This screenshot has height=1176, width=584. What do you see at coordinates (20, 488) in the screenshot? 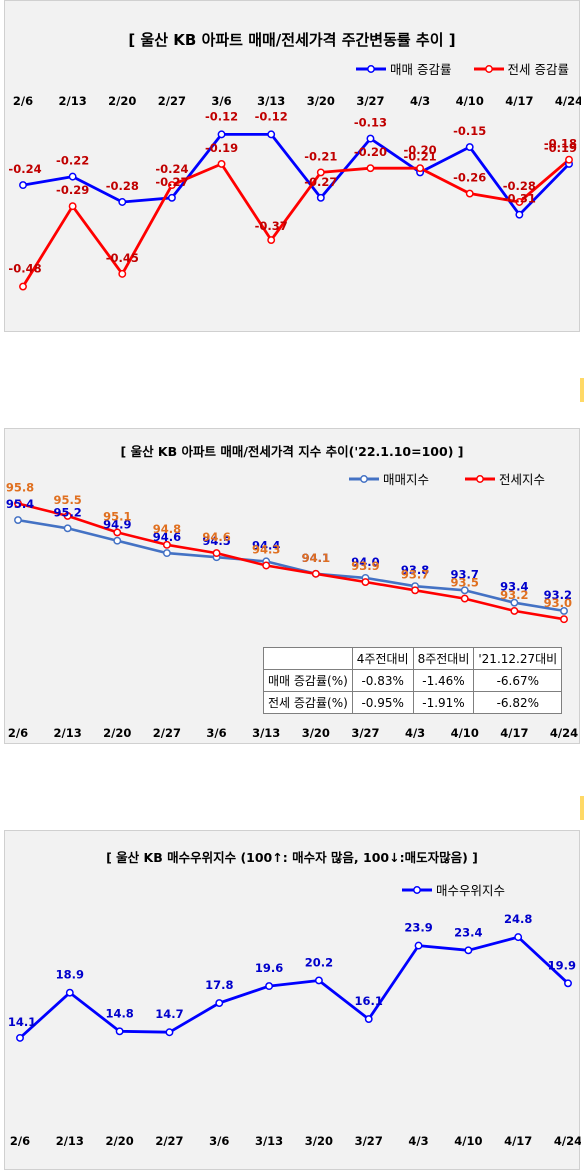
I see `data-label: 95.8` at bounding box center [20, 488].